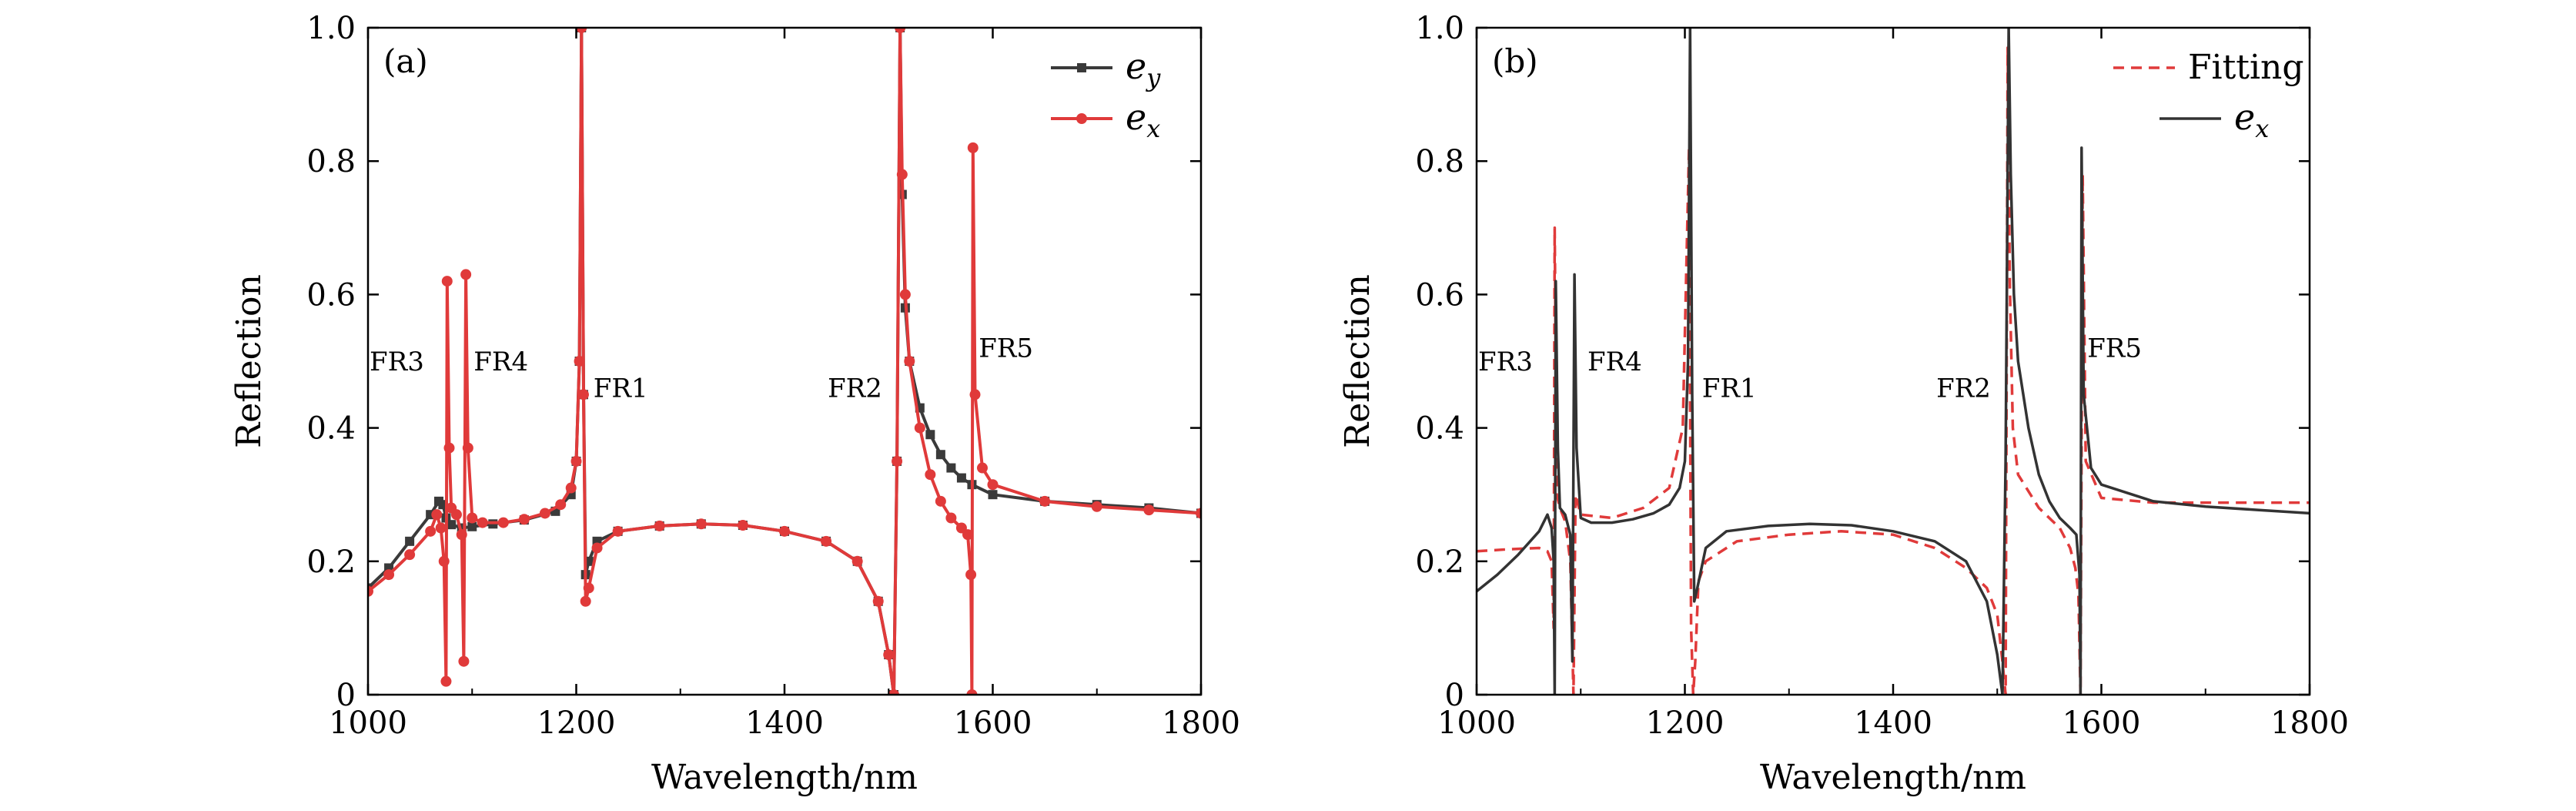 This screenshot has height=811, width=2576. Describe the element at coordinates (1615, 362) in the screenshot. I see `panel-b-annotation-fr4: FR4` at that location.